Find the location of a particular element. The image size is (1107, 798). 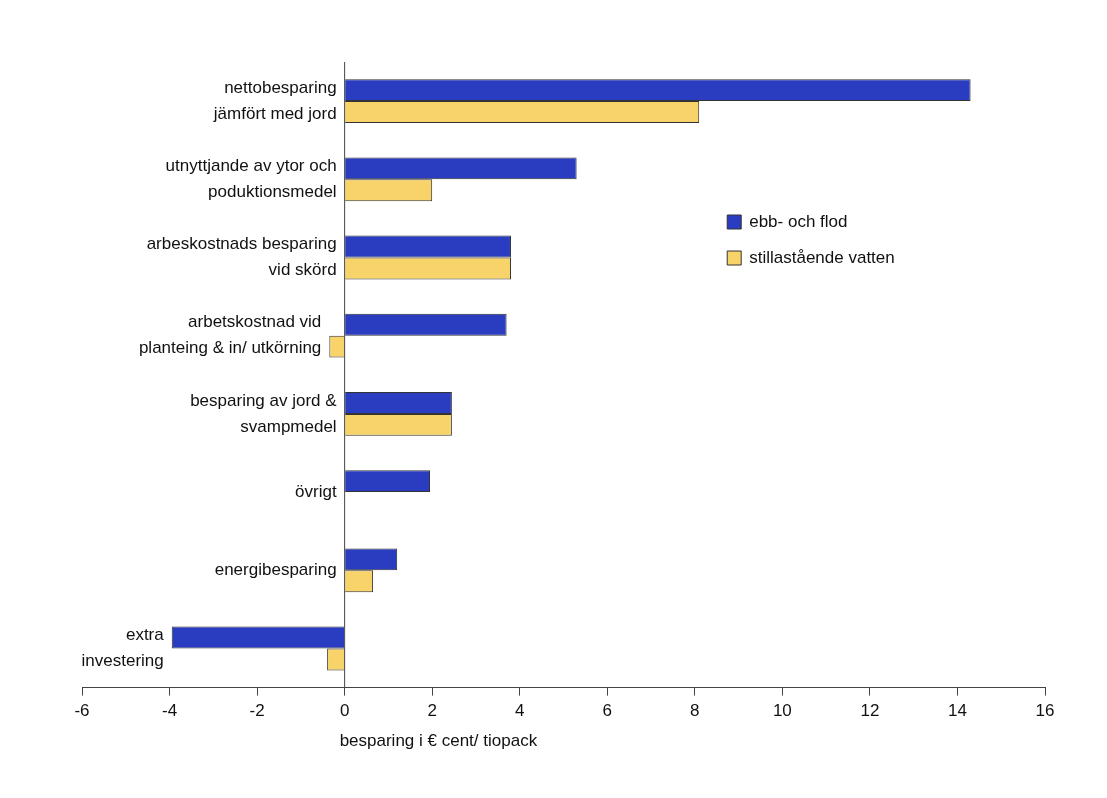

x-tick-label: 6 is located at coordinates (607, 711).